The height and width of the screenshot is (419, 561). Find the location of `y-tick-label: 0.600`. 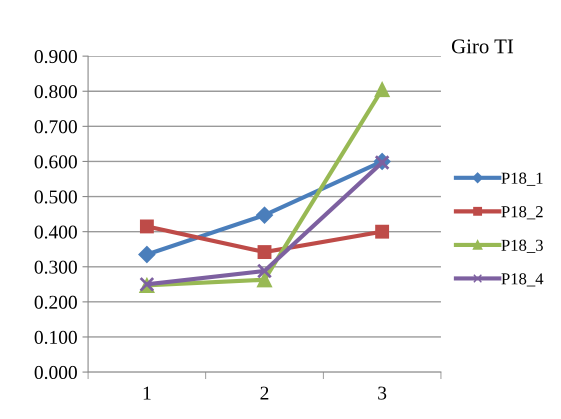

y-tick-label: 0.600 is located at coordinates (55, 161).